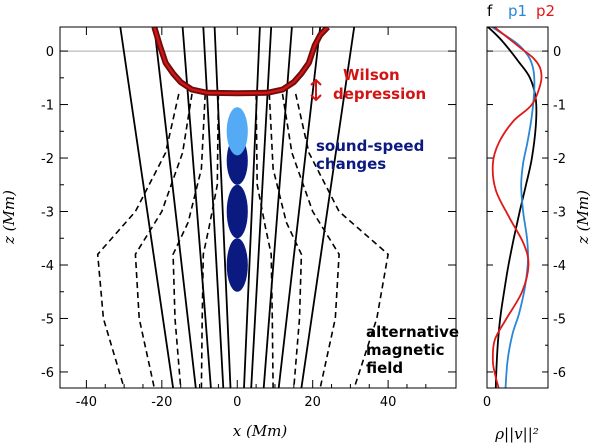  Describe the element at coordinates (557, 52) in the screenshot. I see `side-y-tick-label: 0` at that location.